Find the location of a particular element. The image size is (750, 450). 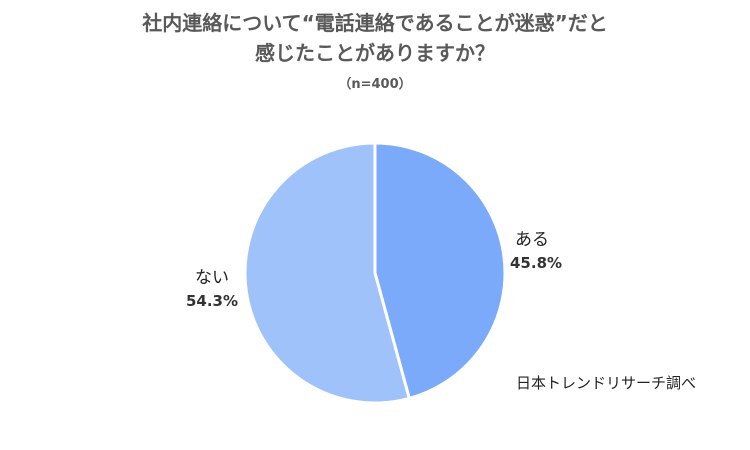

pie-slice-nai is located at coordinates (327, 273).